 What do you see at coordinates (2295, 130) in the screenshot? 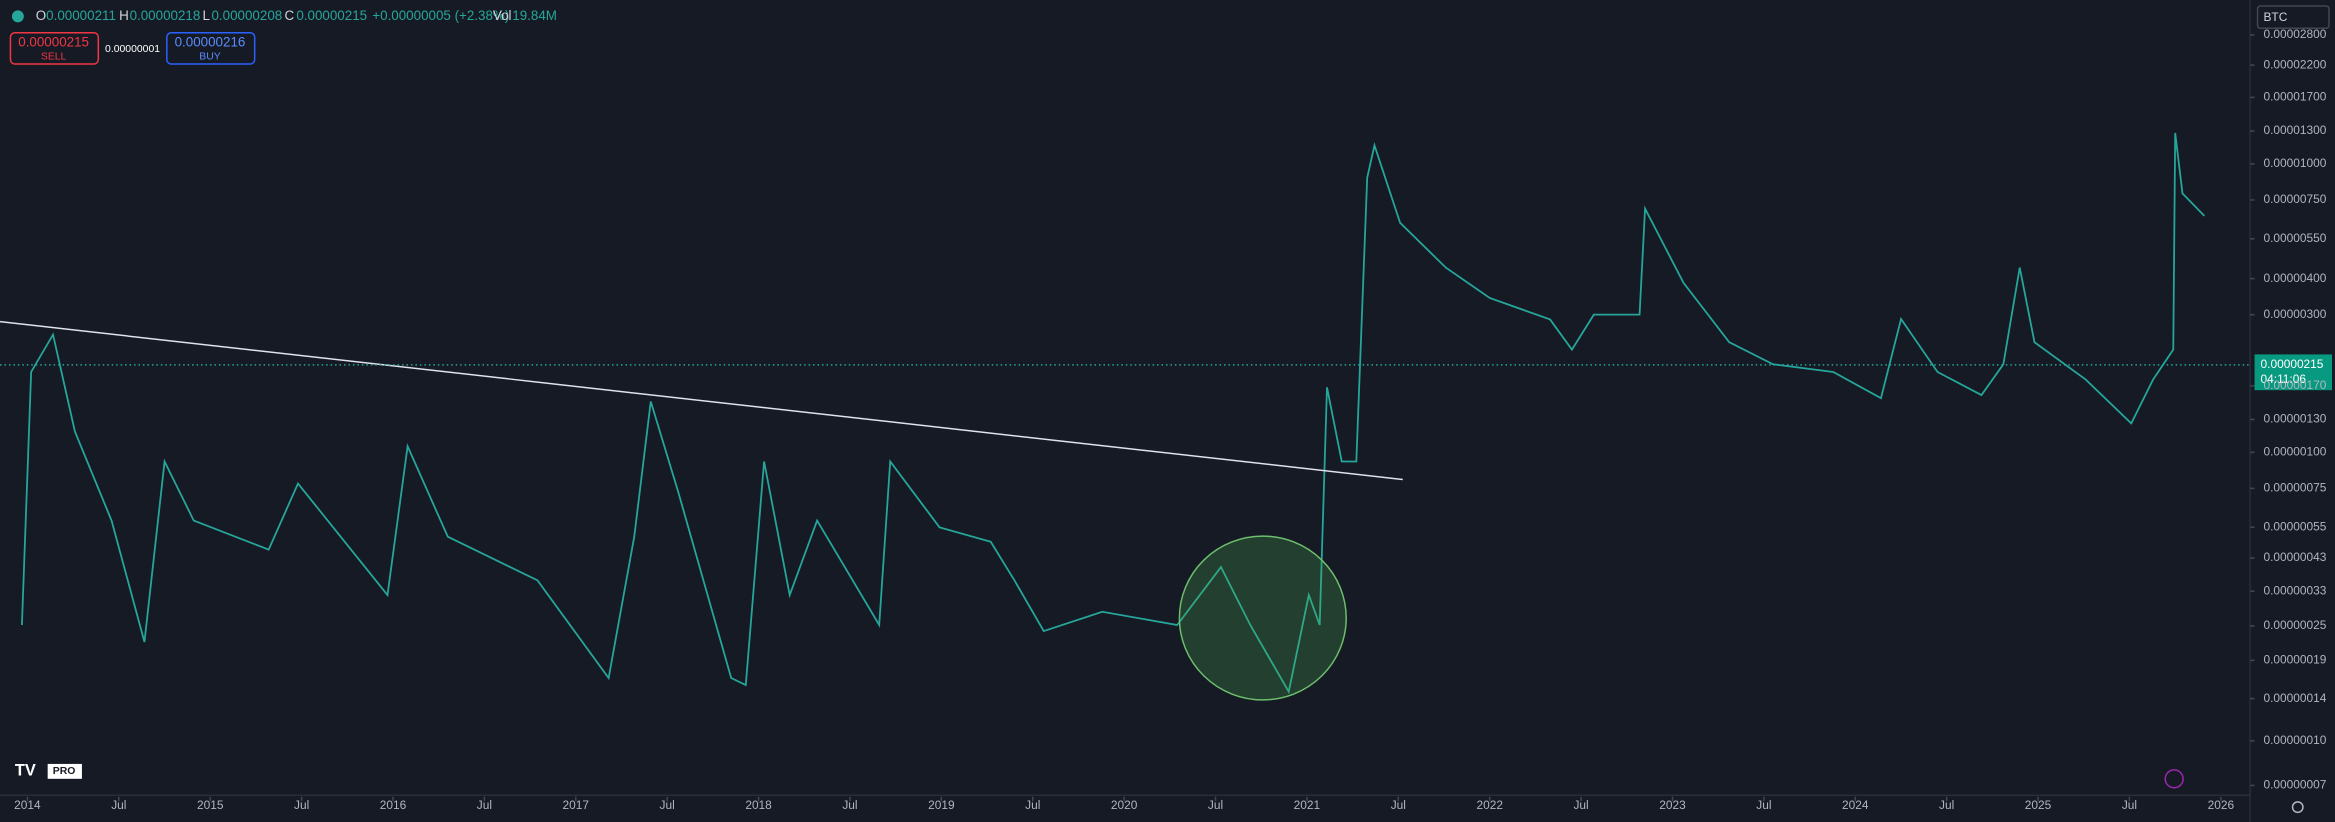
I see `y-tick-label: 0.00001300` at bounding box center [2295, 130].